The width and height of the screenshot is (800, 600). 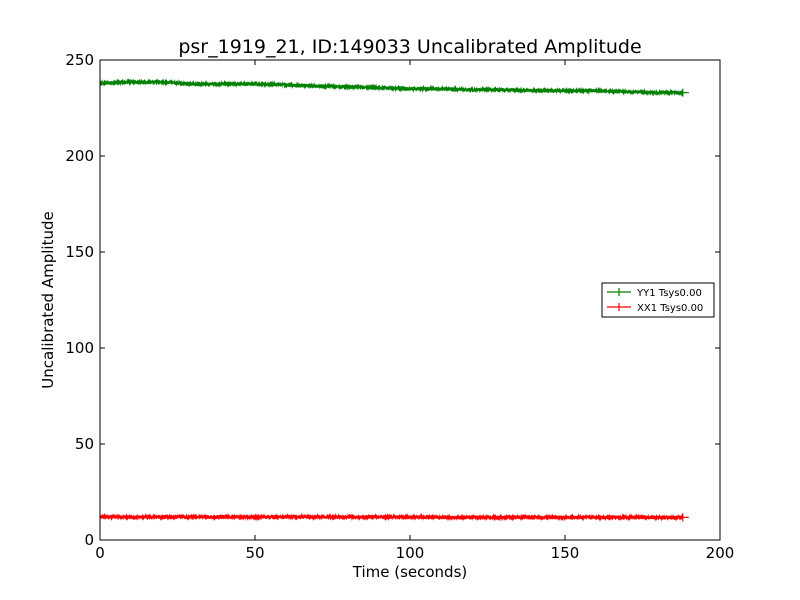 What do you see at coordinates (720, 553) in the screenshot?
I see `x-tick-label: 200` at bounding box center [720, 553].